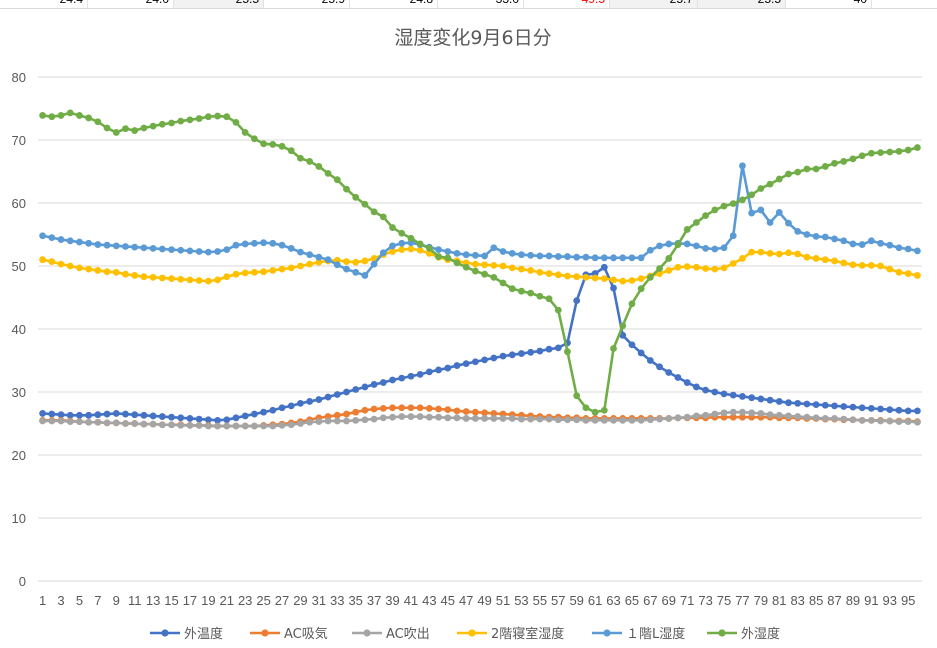 The width and height of the screenshot is (937, 648). Describe the element at coordinates (468, 4) in the screenshot. I see `spreadsheet-row-strip: 24.424.025.525.924.833.049.525.725.540` at that location.